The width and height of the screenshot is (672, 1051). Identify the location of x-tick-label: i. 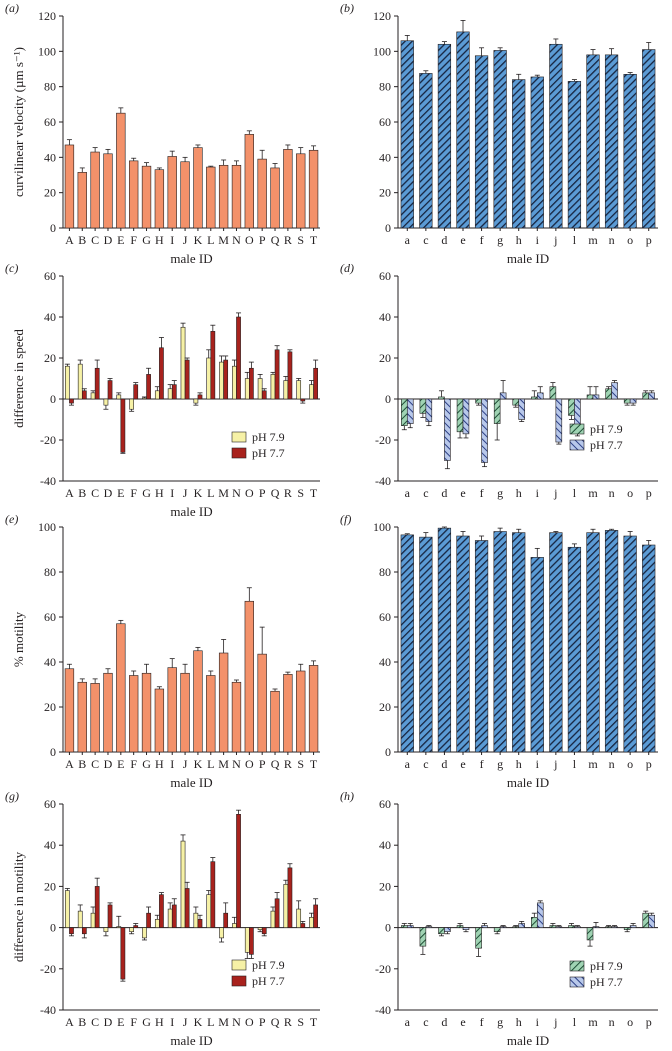
(538, 1022).